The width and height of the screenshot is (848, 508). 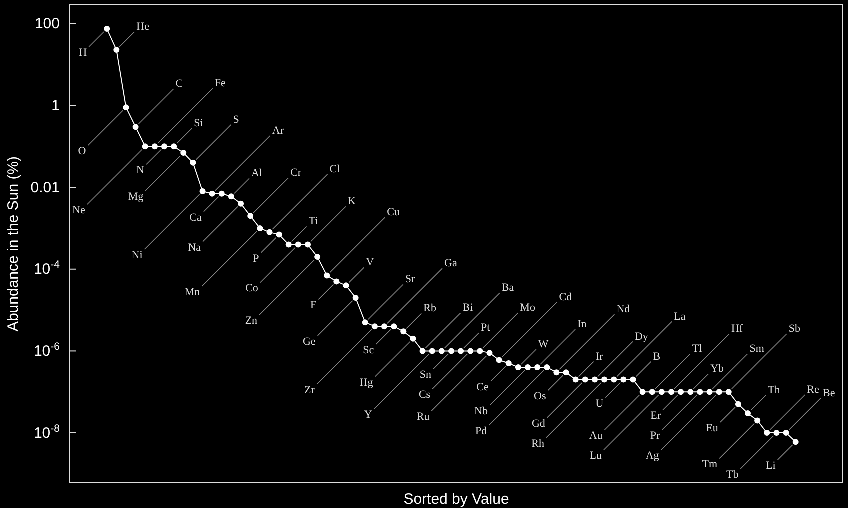 What do you see at coordinates (370, 262) in the screenshot?
I see `annotation: V` at bounding box center [370, 262].